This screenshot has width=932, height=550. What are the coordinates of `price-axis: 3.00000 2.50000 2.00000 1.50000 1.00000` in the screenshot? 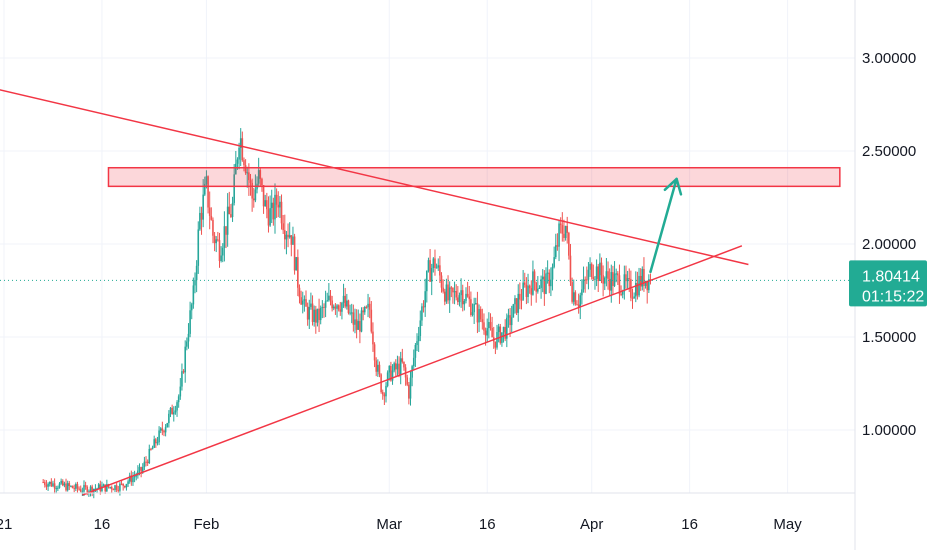 It's located at (889, 244).